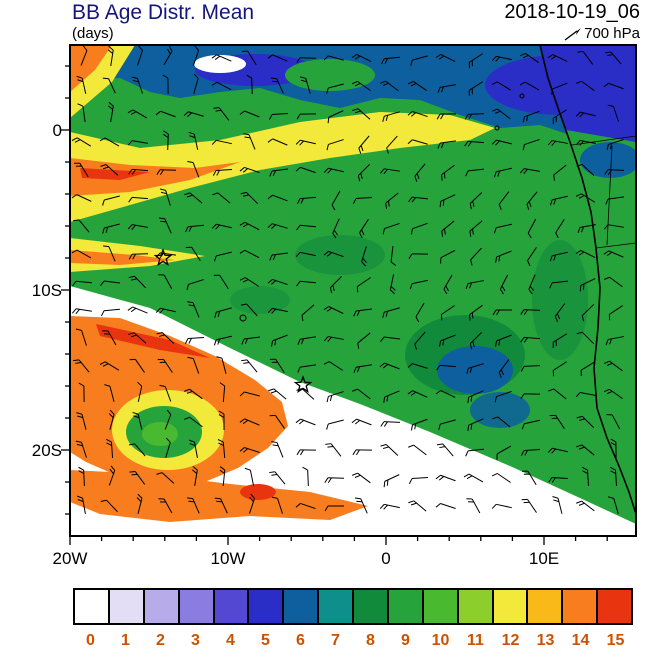  What do you see at coordinates (228, 558) in the screenshot?
I see `xtick-label-10W: 10W` at bounding box center [228, 558].